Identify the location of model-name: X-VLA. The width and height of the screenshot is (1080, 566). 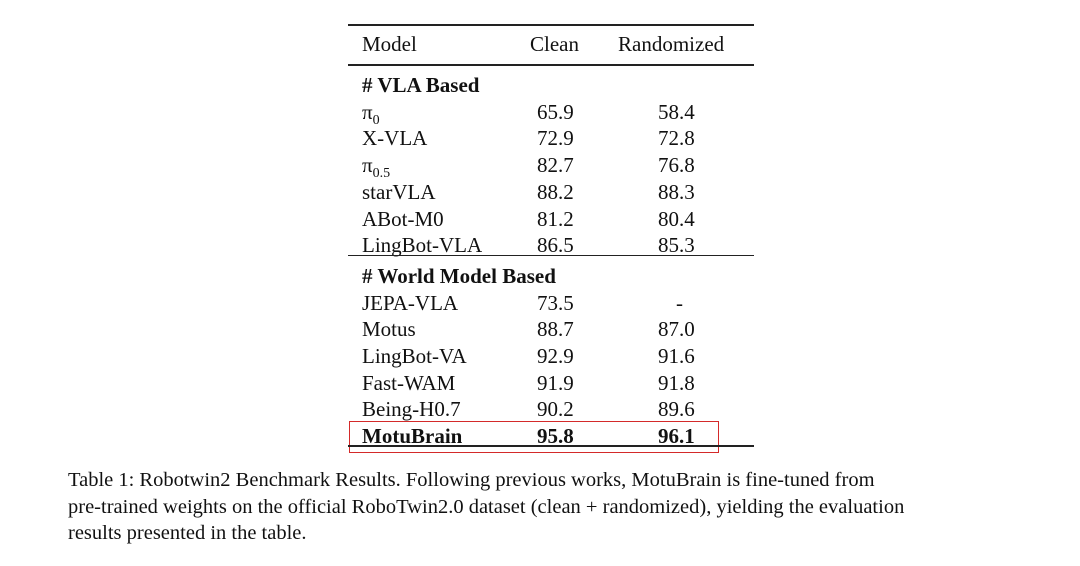
(394, 138).